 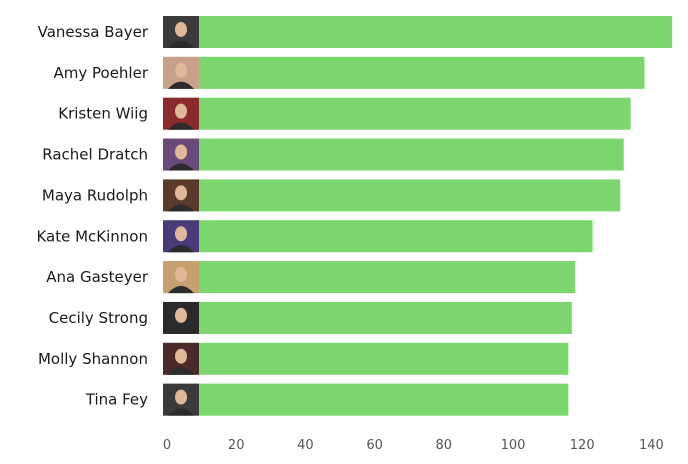 I want to click on category-label: Maya Rudolph, so click(x=95, y=195).